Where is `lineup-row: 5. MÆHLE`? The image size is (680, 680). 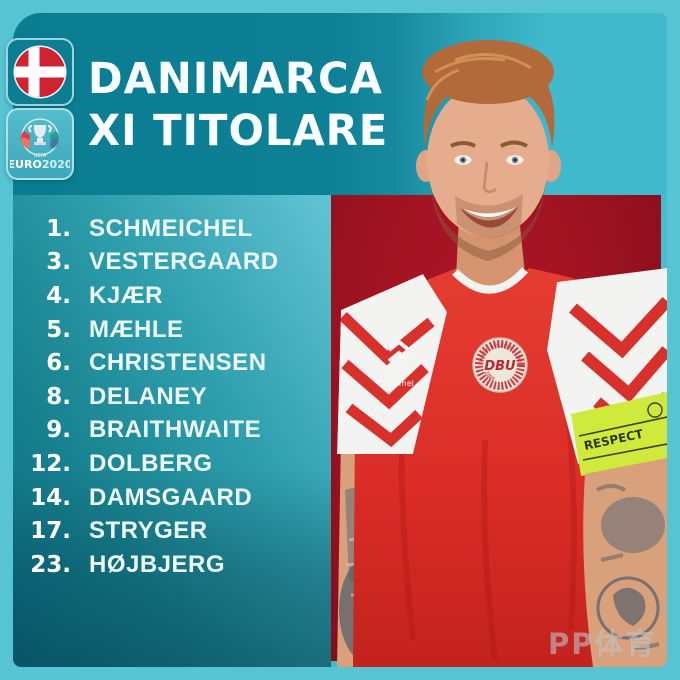
lineup-row: 5. MÆHLE is located at coordinates (177, 330).